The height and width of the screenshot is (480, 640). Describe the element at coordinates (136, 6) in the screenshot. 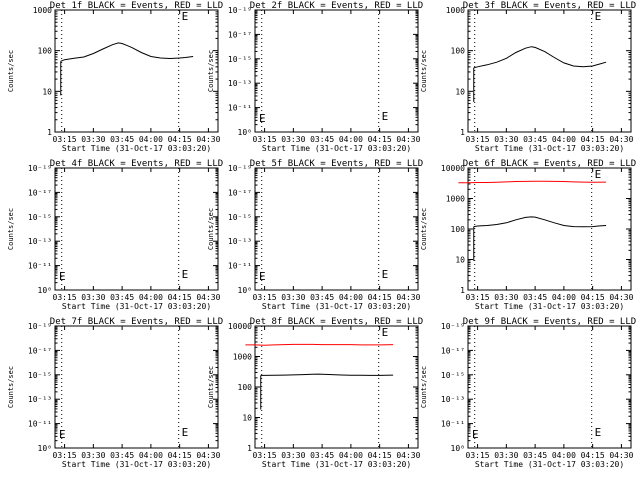

I see `panel-title: Det 1f BLACK = Events, RED = LLD` at that location.